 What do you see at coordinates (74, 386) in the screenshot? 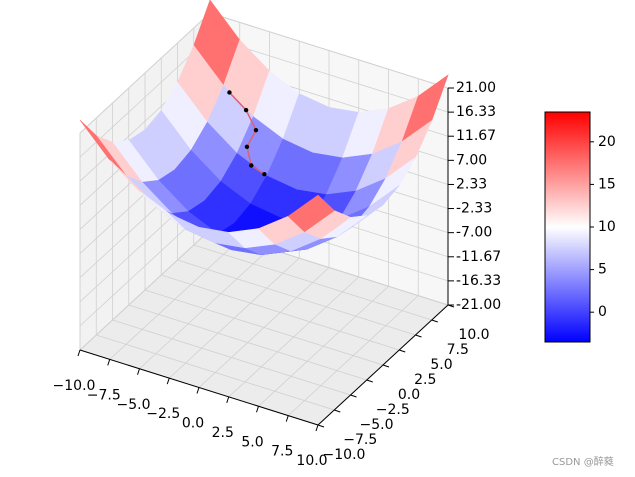
I see `x-tick-label: −10.0` at bounding box center [74, 386].